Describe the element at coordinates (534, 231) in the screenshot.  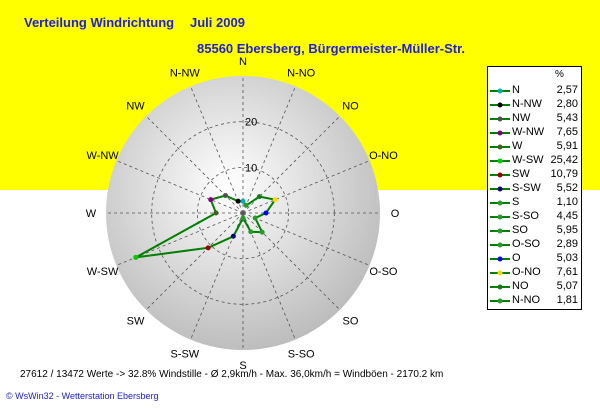
I see `legend-item-so: SO 5,95` at that location.